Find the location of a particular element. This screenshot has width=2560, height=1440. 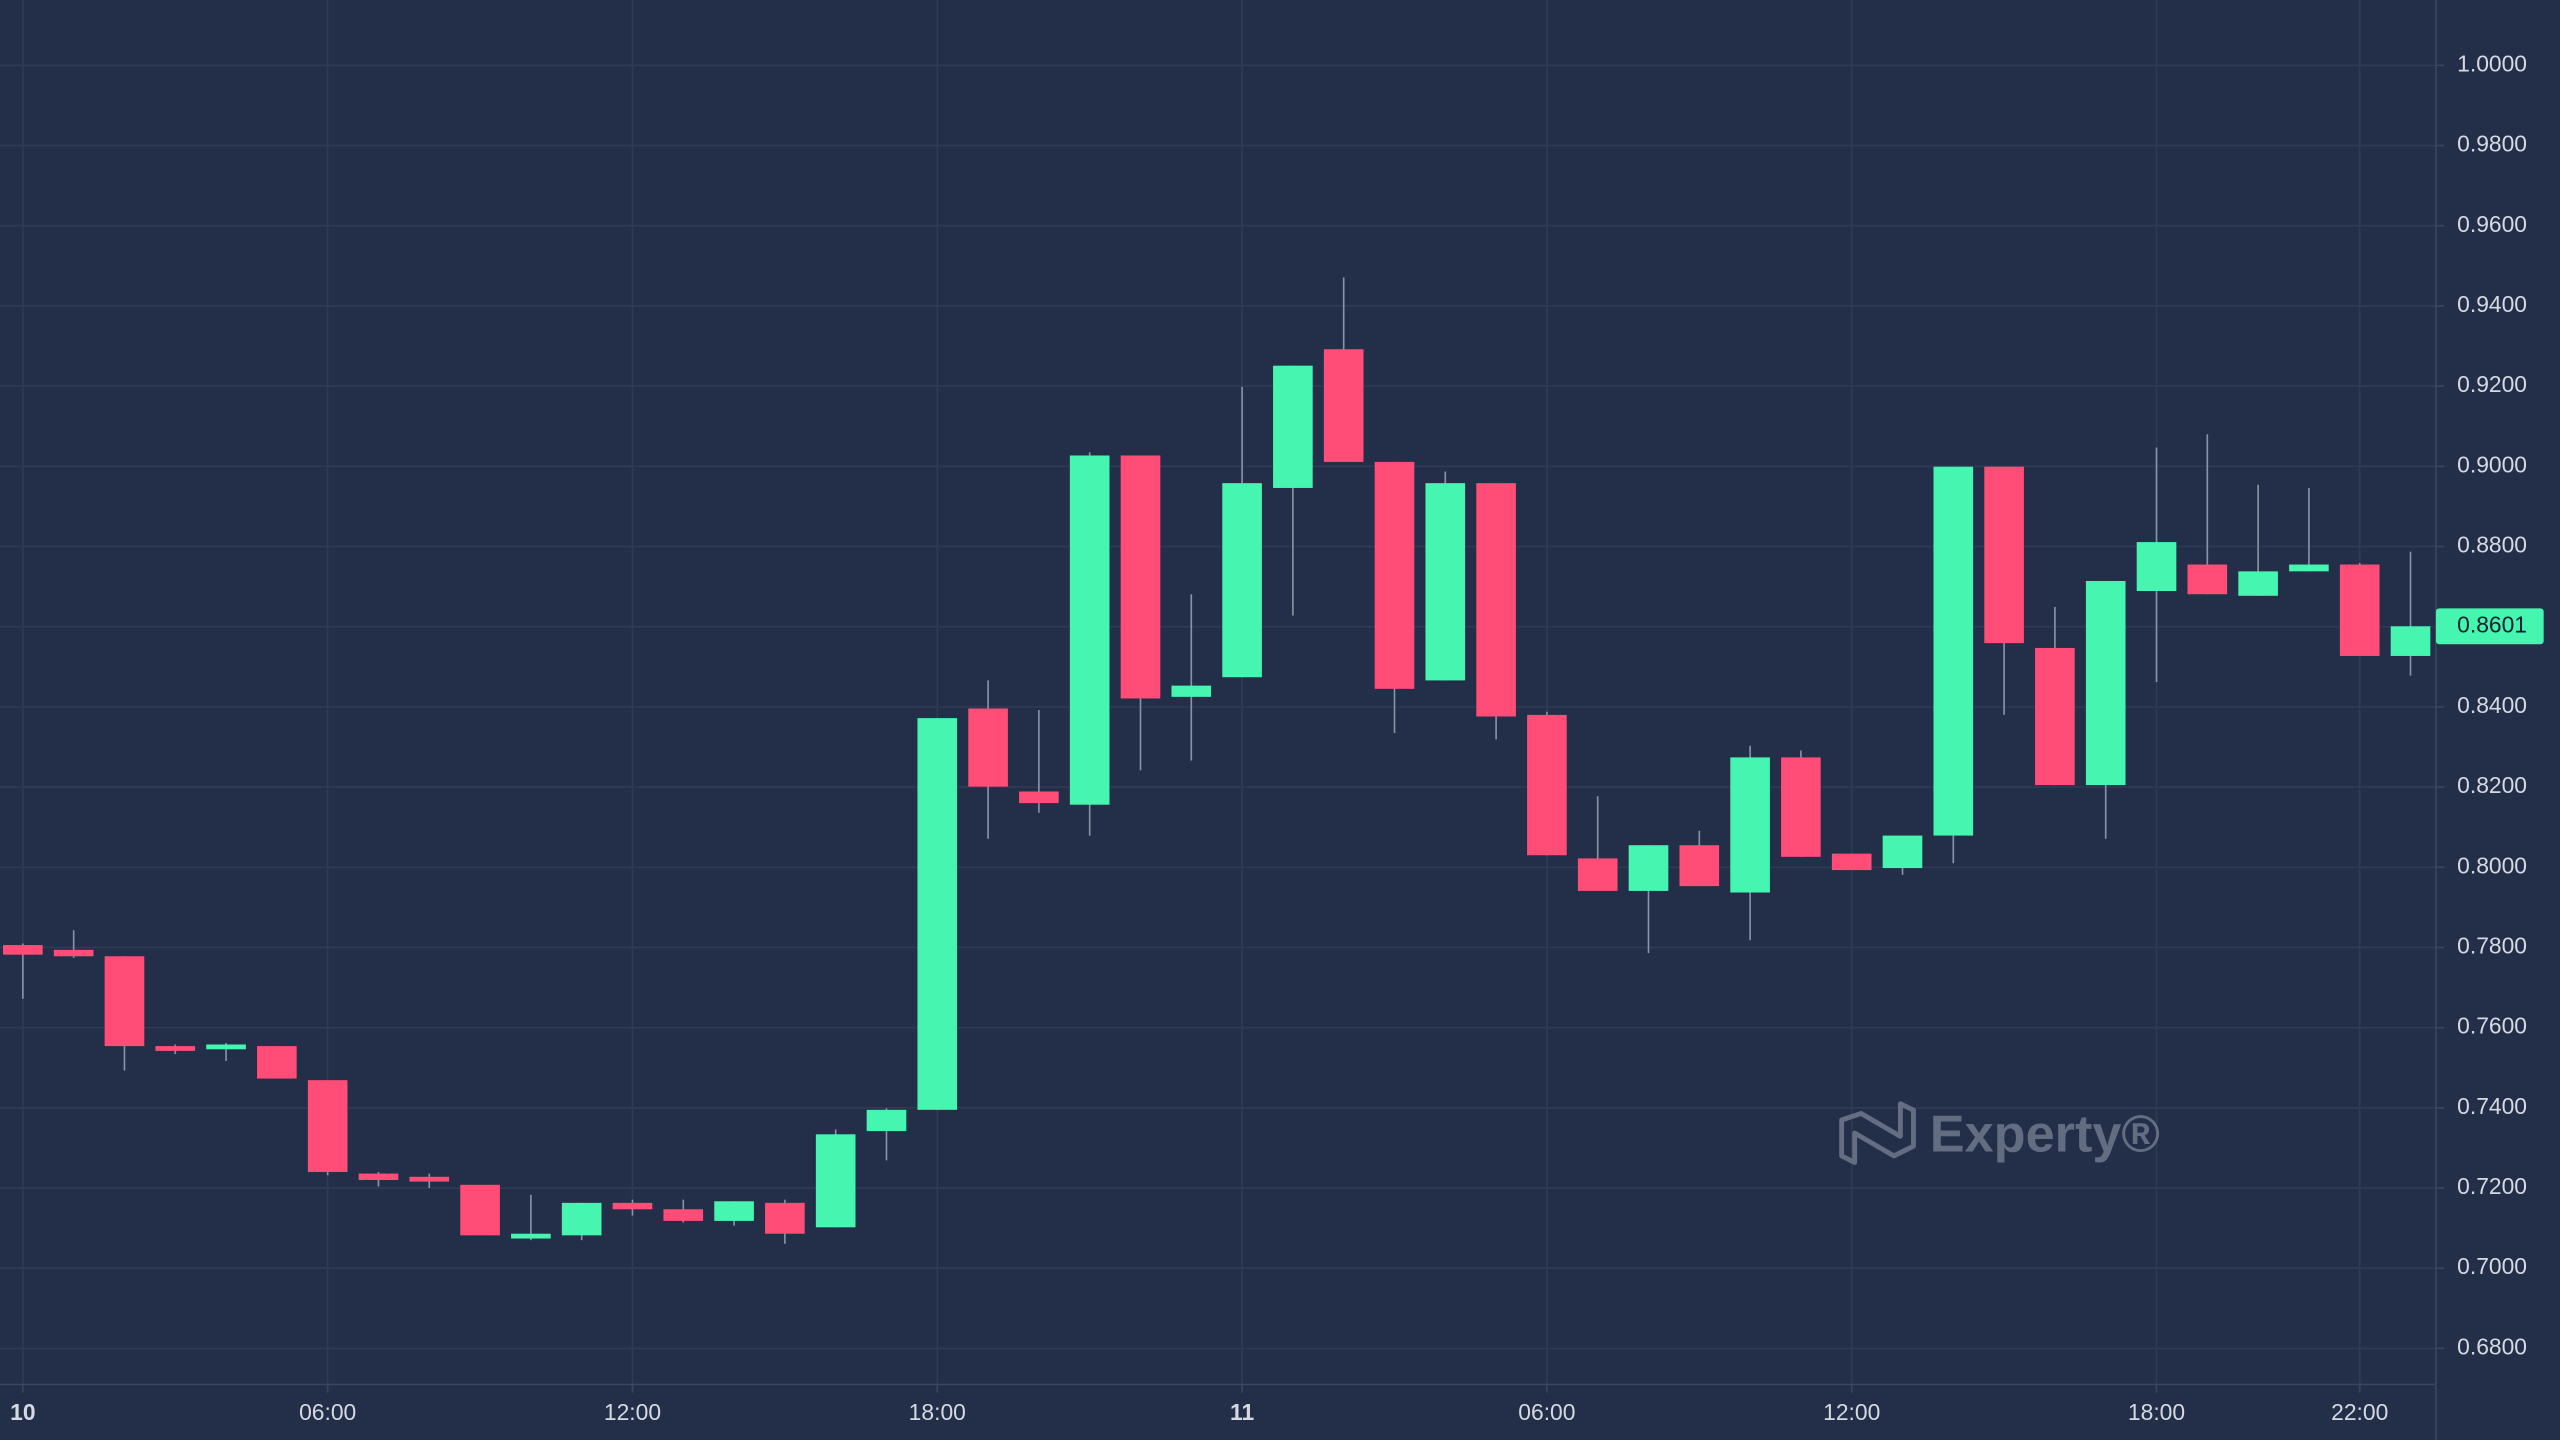

y-tick-label: 0.9200 is located at coordinates (2492, 384).